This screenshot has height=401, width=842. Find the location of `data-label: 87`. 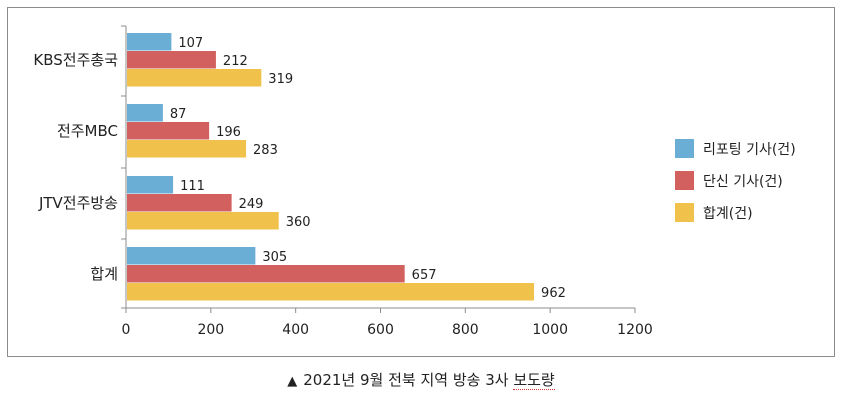

data-label: 87 is located at coordinates (178, 114).